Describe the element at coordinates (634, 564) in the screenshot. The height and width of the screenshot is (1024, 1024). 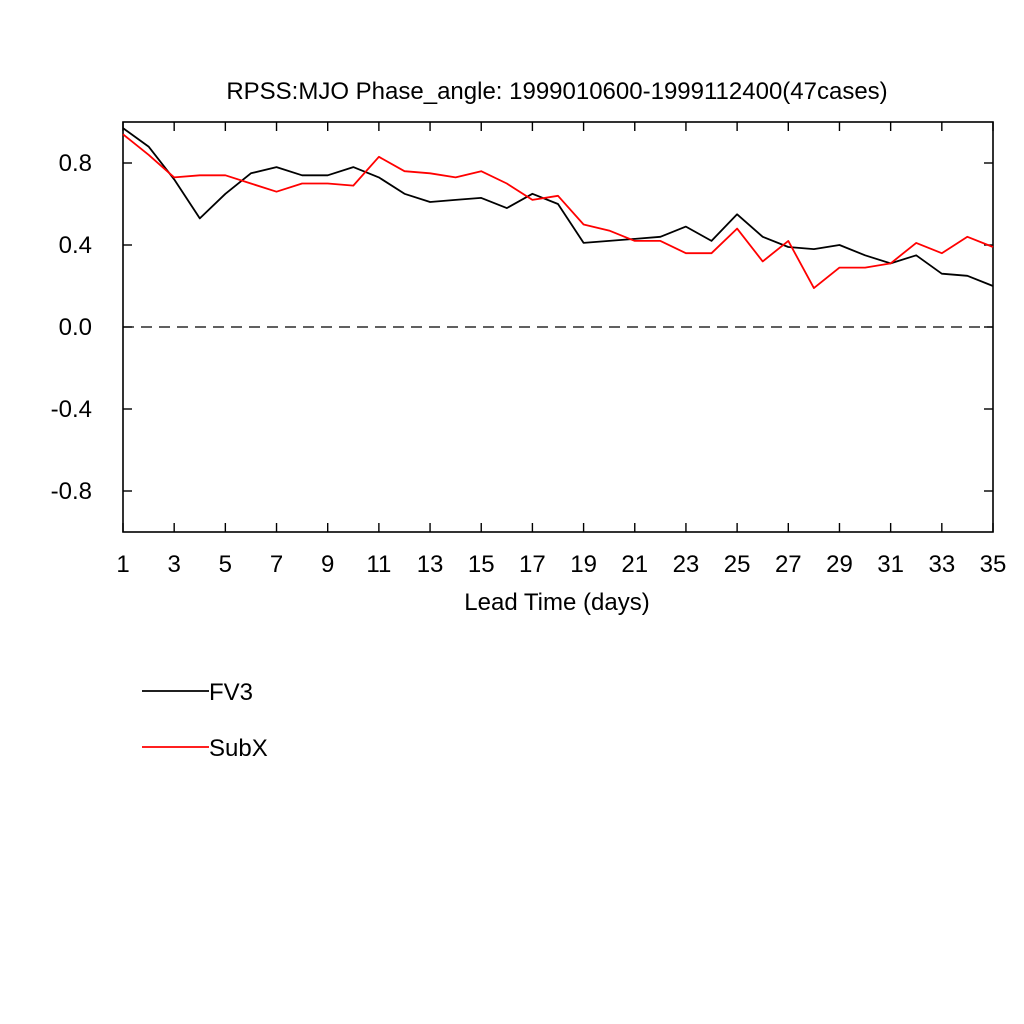
I see `x-tick-label: 21` at that location.